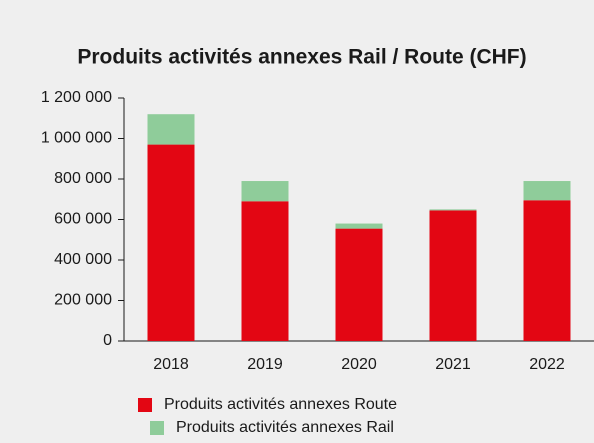 The width and height of the screenshot is (594, 443). What do you see at coordinates (171, 364) in the screenshot?
I see `x-tick-label: 2018` at bounding box center [171, 364].